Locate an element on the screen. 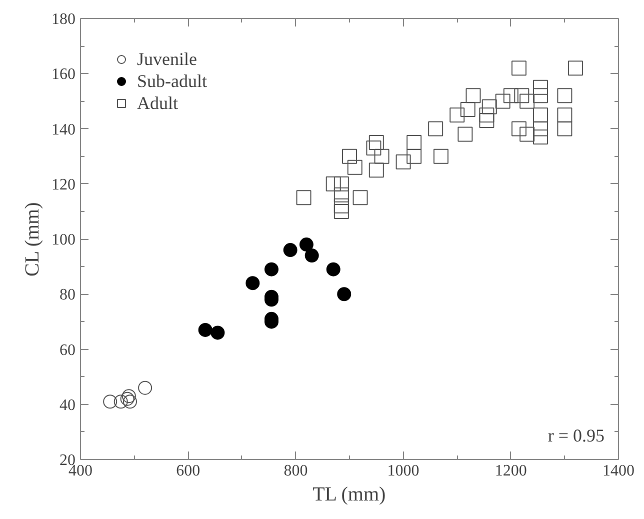 This screenshot has height=519, width=644. x-tick-label: 1200 is located at coordinates (510, 471).